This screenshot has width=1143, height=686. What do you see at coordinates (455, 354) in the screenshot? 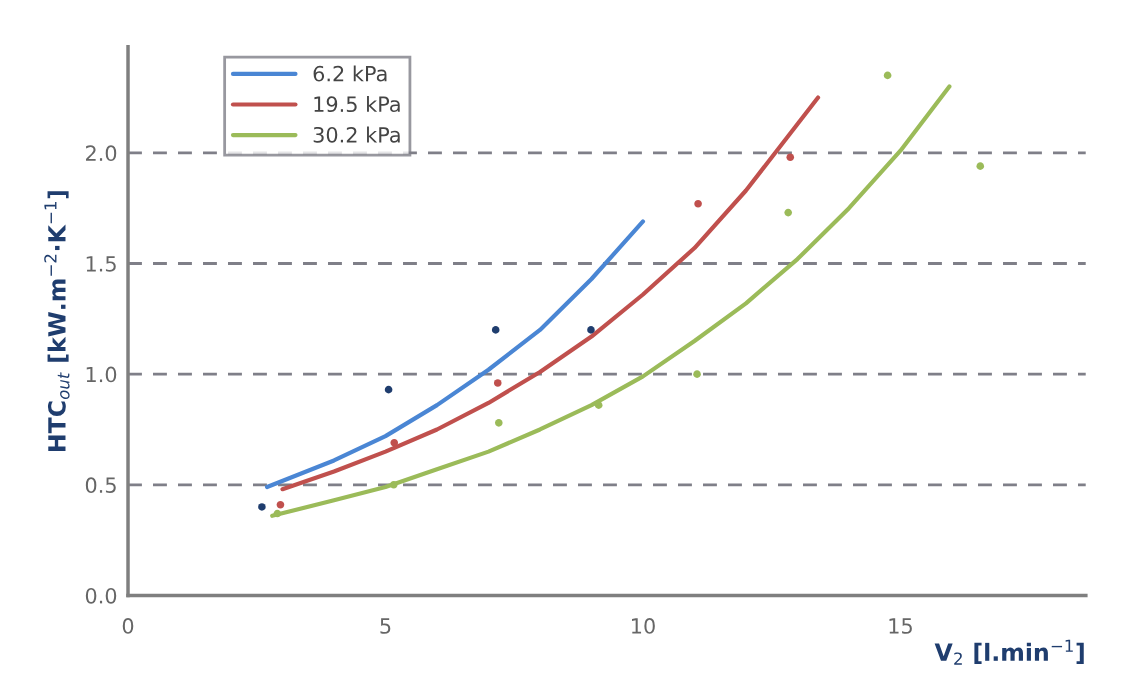
I see `line-series` at bounding box center [455, 354].